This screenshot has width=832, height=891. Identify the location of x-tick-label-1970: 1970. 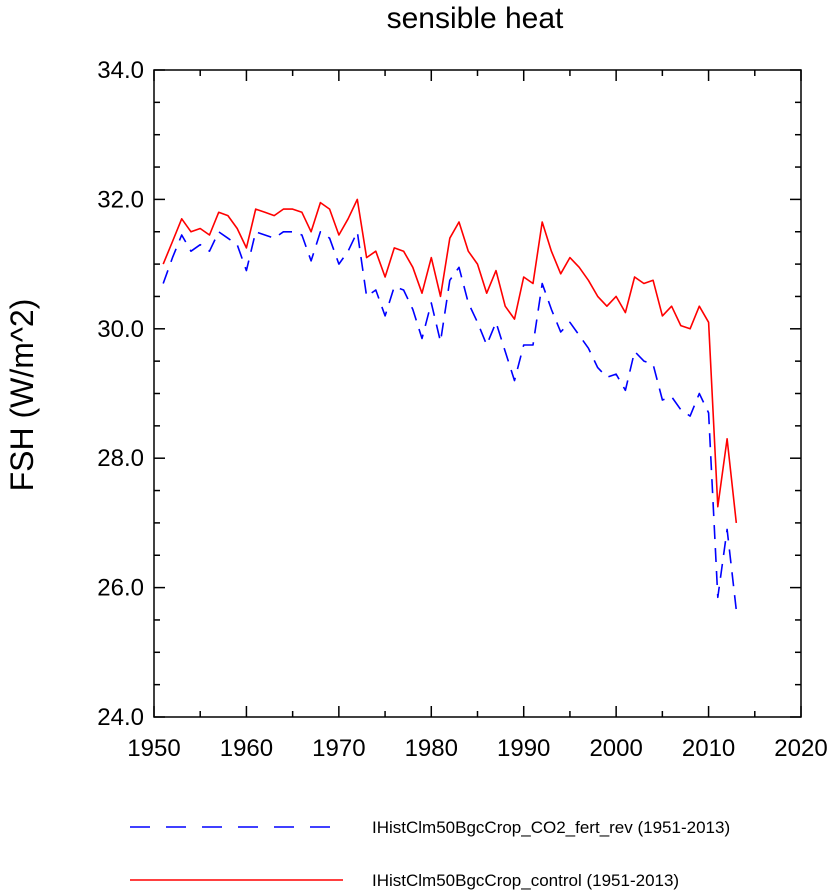
(338, 748).